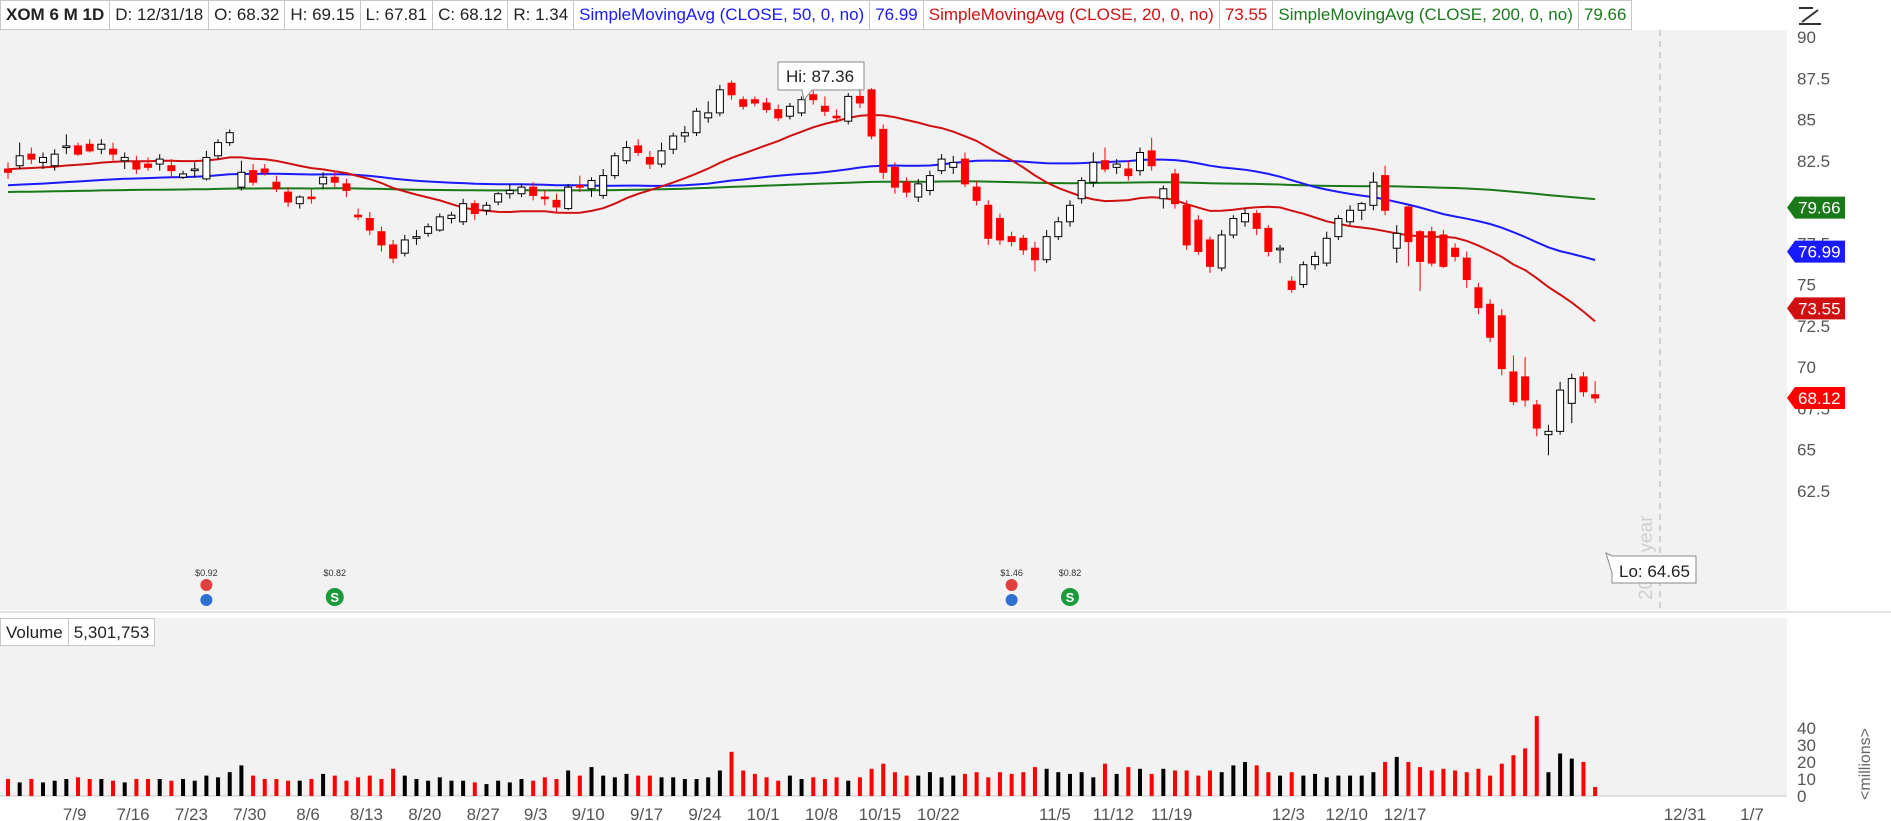 Image resolution: width=1891 pixels, height=821 pixels. What do you see at coordinates (1426, 15) in the screenshot?
I see `sma200-label: SimpleMovingAvg (CLOSE, 200, 0, no)` at bounding box center [1426, 15].